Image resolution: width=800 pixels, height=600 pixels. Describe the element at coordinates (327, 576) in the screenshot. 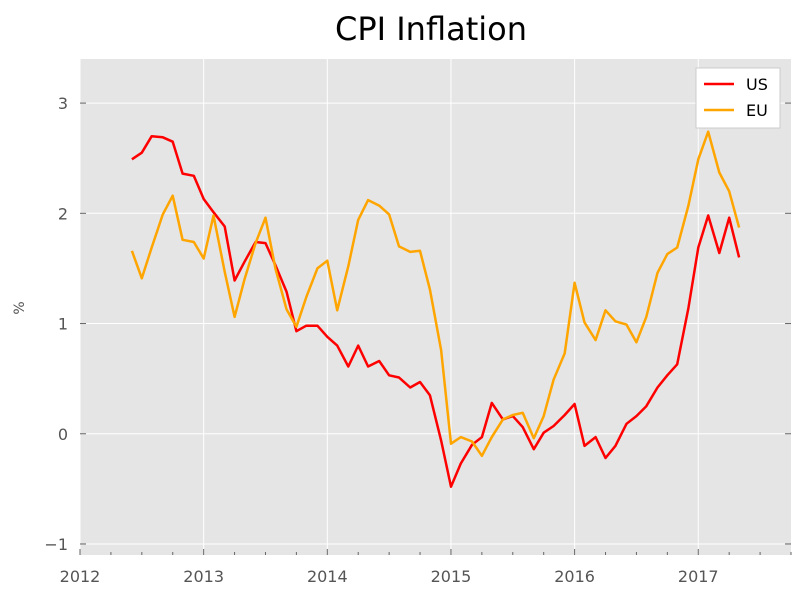

I see `x-tick-label: 2014` at that location.